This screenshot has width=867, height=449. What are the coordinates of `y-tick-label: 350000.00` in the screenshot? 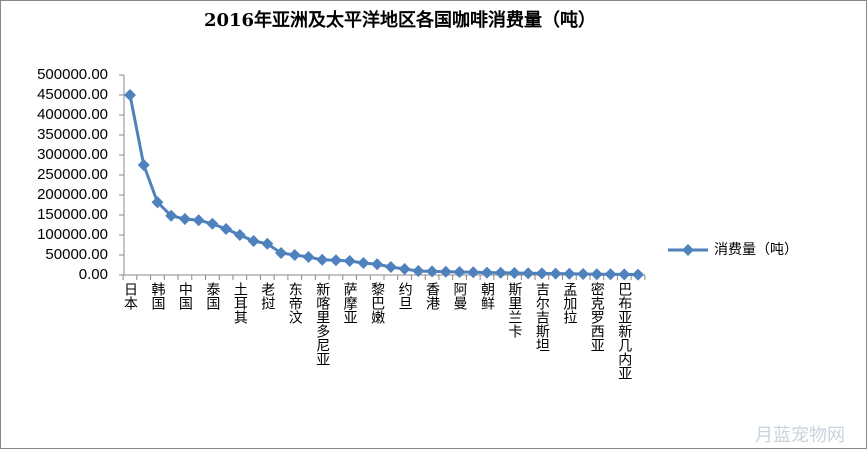 It's located at (72, 134).